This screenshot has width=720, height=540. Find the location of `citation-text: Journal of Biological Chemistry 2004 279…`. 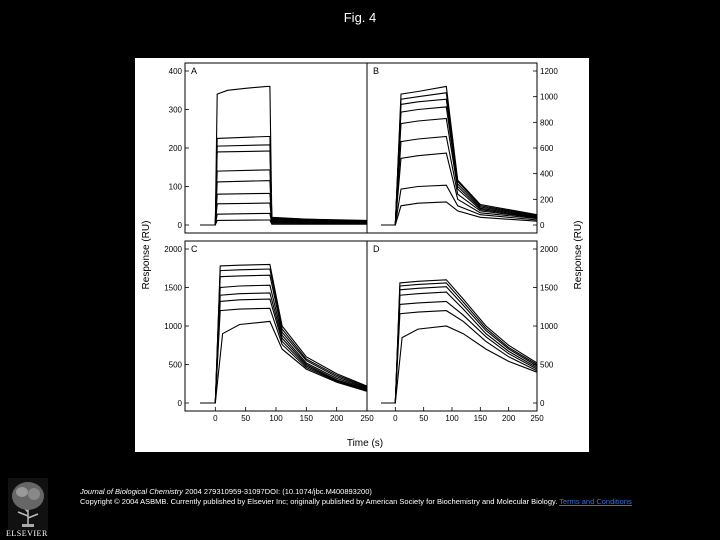

citation-text: Journal of Biological Chemistry 2004 279… is located at coordinates (360, 496).